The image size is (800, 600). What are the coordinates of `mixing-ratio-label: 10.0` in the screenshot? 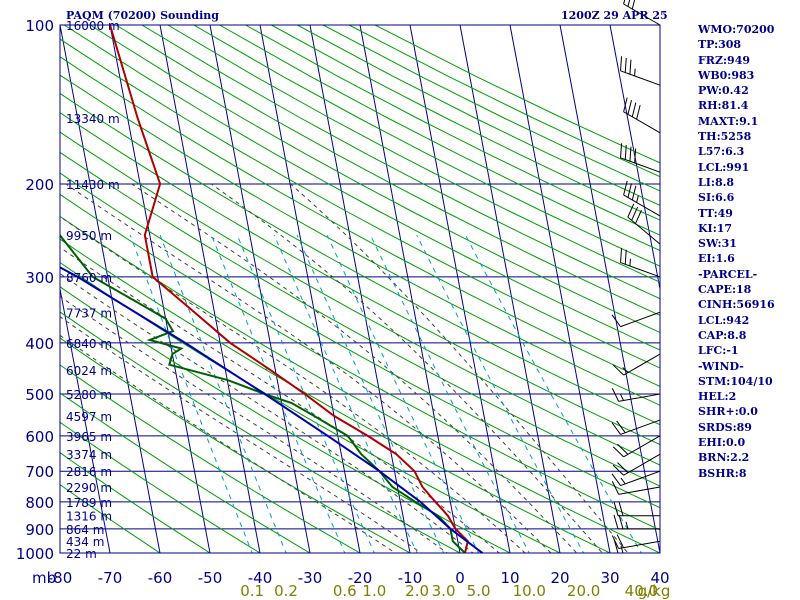 It's located at (529, 591).